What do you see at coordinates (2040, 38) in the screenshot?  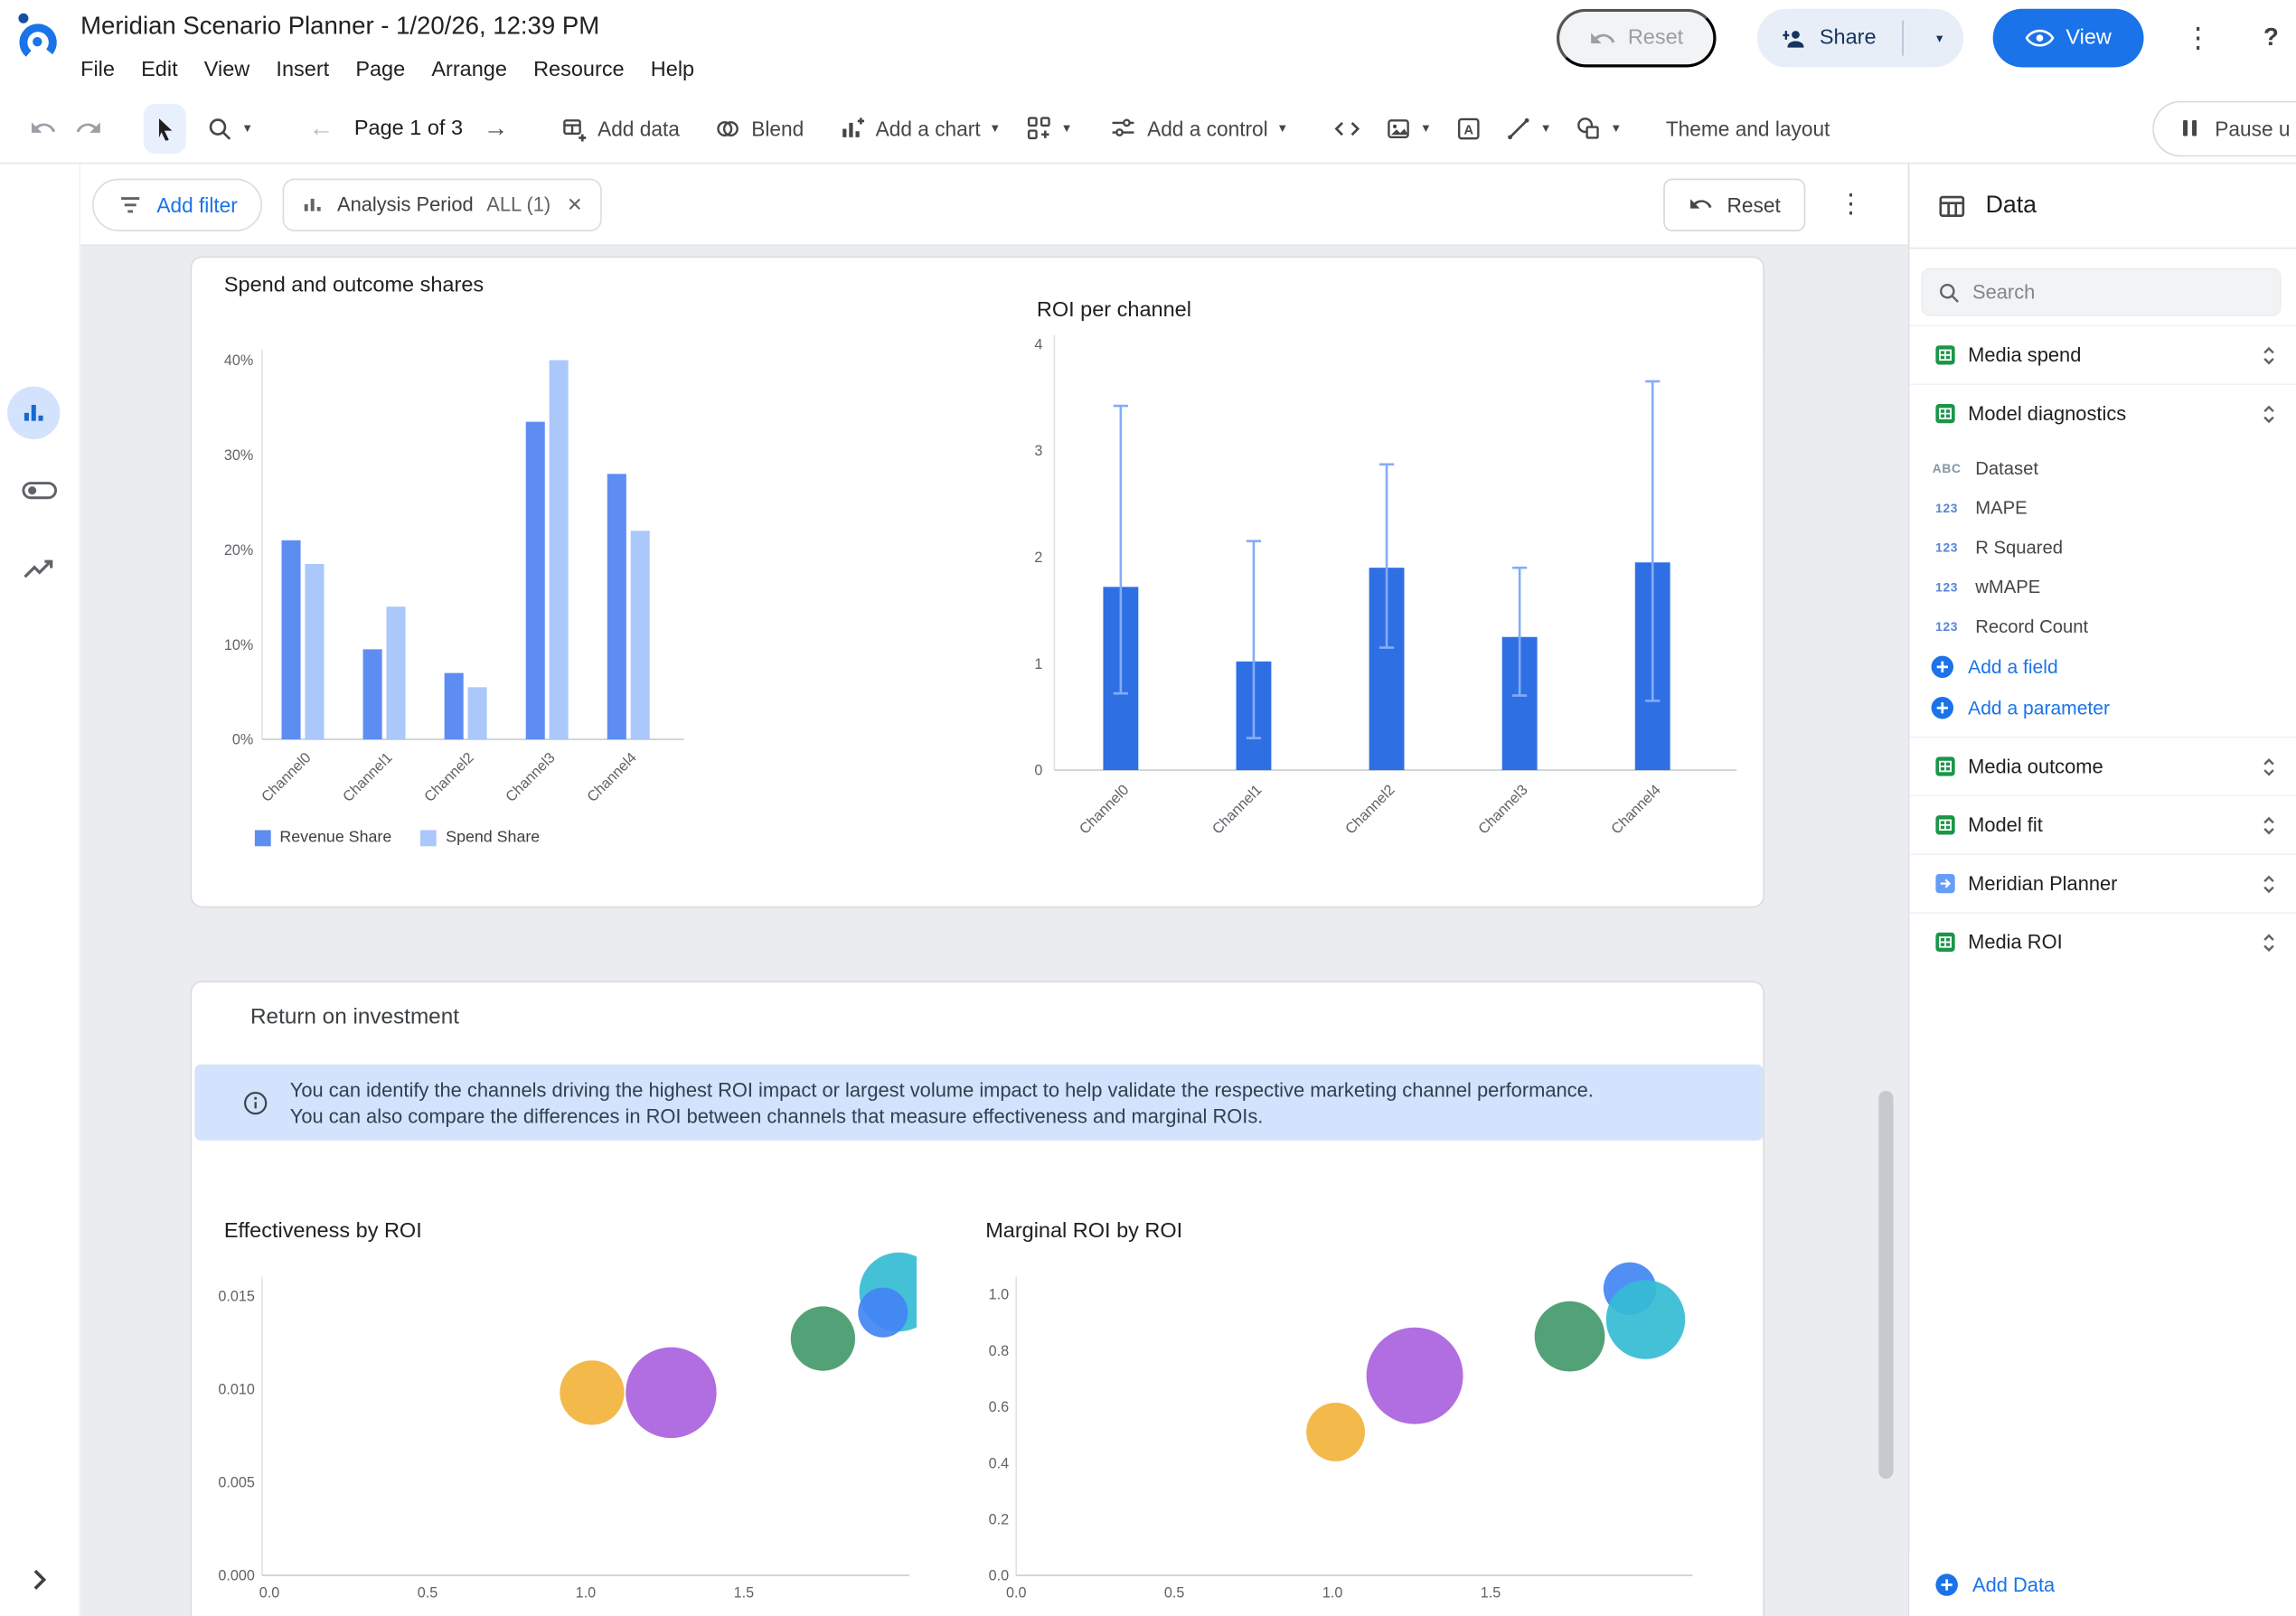 I see `eye-icon` at bounding box center [2040, 38].